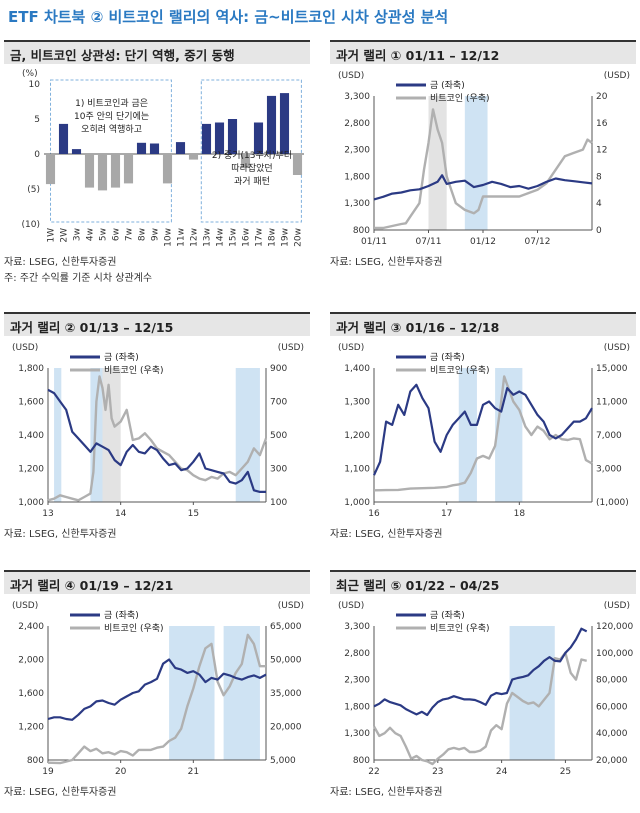 The width and height of the screenshot is (640, 813). What do you see at coordinates (437, 772) in the screenshot?
I see `x-tick-label: 23` at bounding box center [437, 772].